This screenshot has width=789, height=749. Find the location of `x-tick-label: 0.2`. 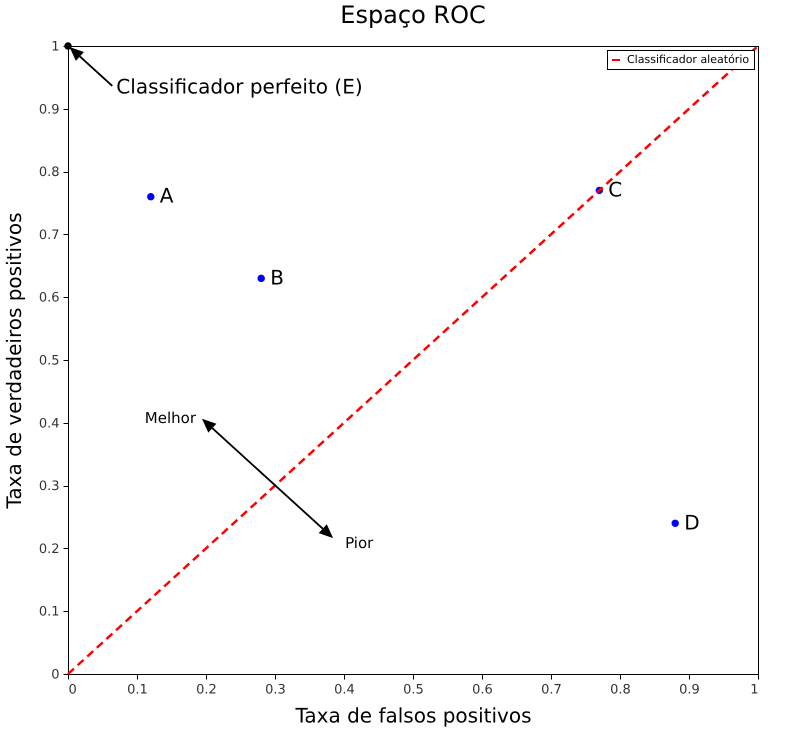

x-tick-label: 0.2 is located at coordinates (206, 690).